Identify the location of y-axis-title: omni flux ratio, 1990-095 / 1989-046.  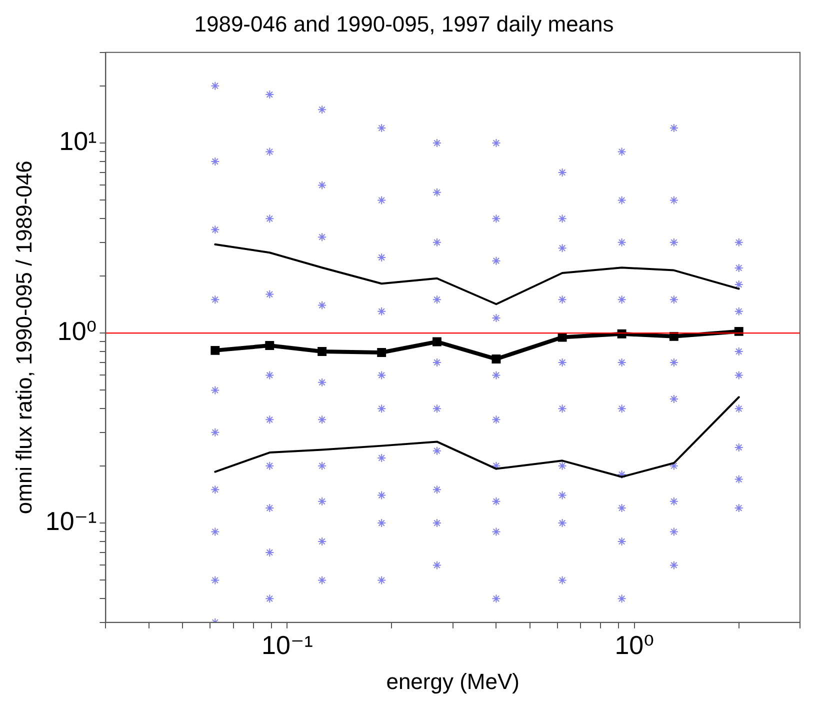
(23, 337).